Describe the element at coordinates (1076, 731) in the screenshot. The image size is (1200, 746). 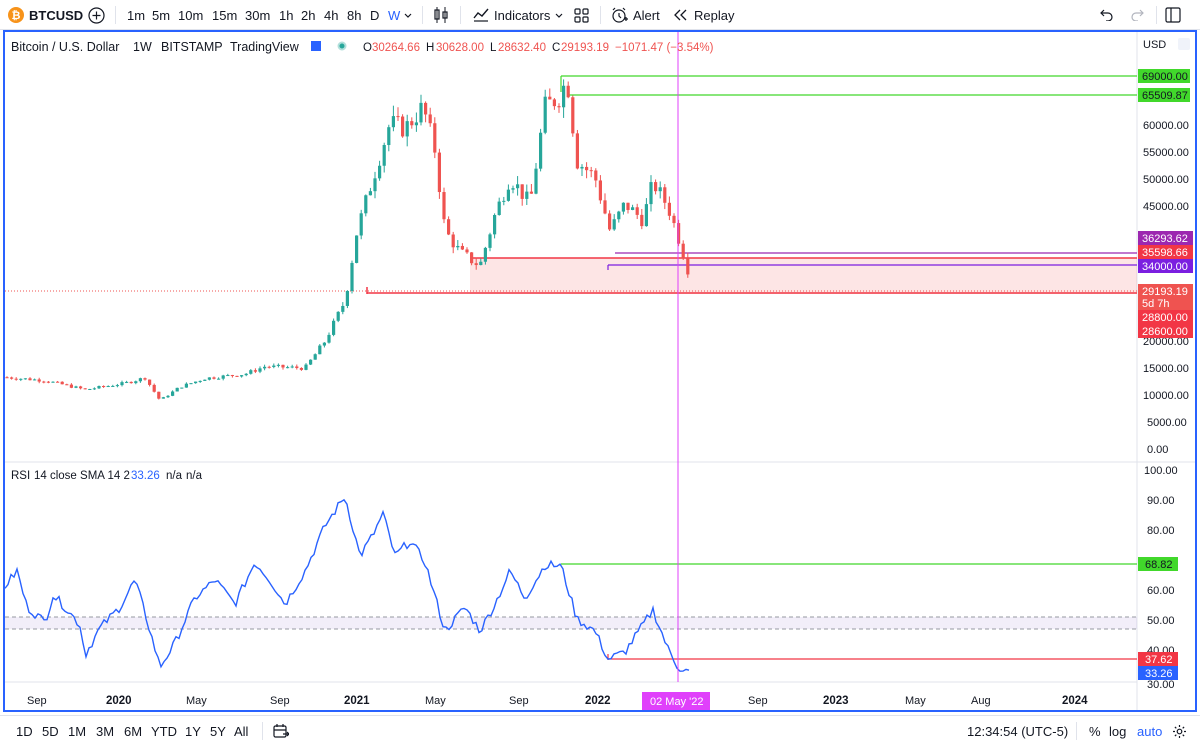
I see `toolbar-divider` at that location.